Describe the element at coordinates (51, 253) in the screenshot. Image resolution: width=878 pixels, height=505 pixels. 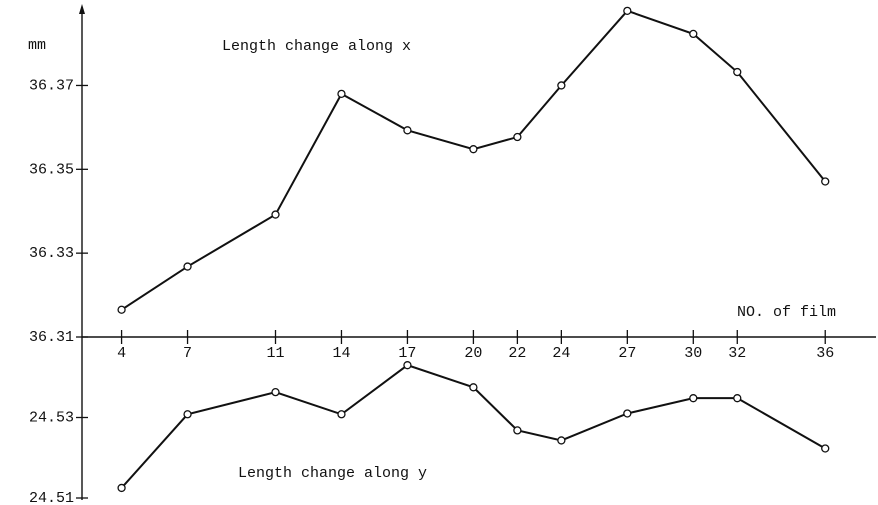
I see `y-tick-label: 36.33` at that location.